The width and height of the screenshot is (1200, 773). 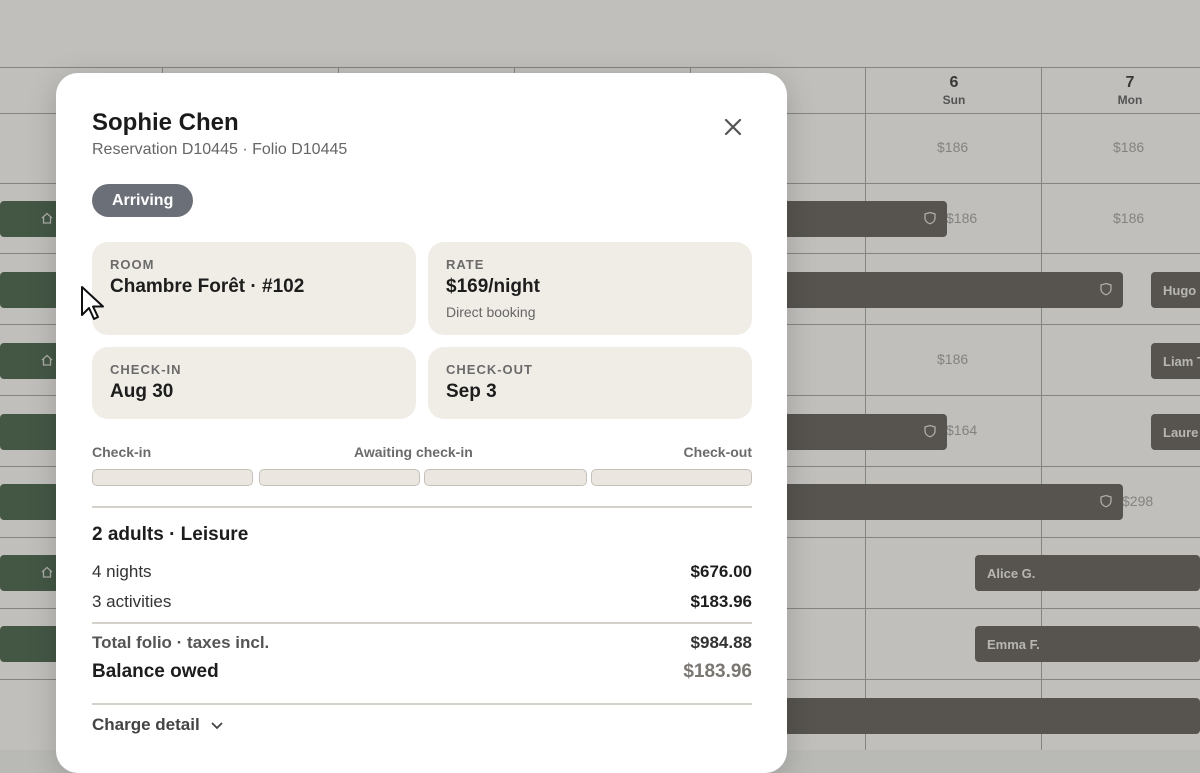 I want to click on folio-line: 4 nights $676.00, so click(x=422, y=572).